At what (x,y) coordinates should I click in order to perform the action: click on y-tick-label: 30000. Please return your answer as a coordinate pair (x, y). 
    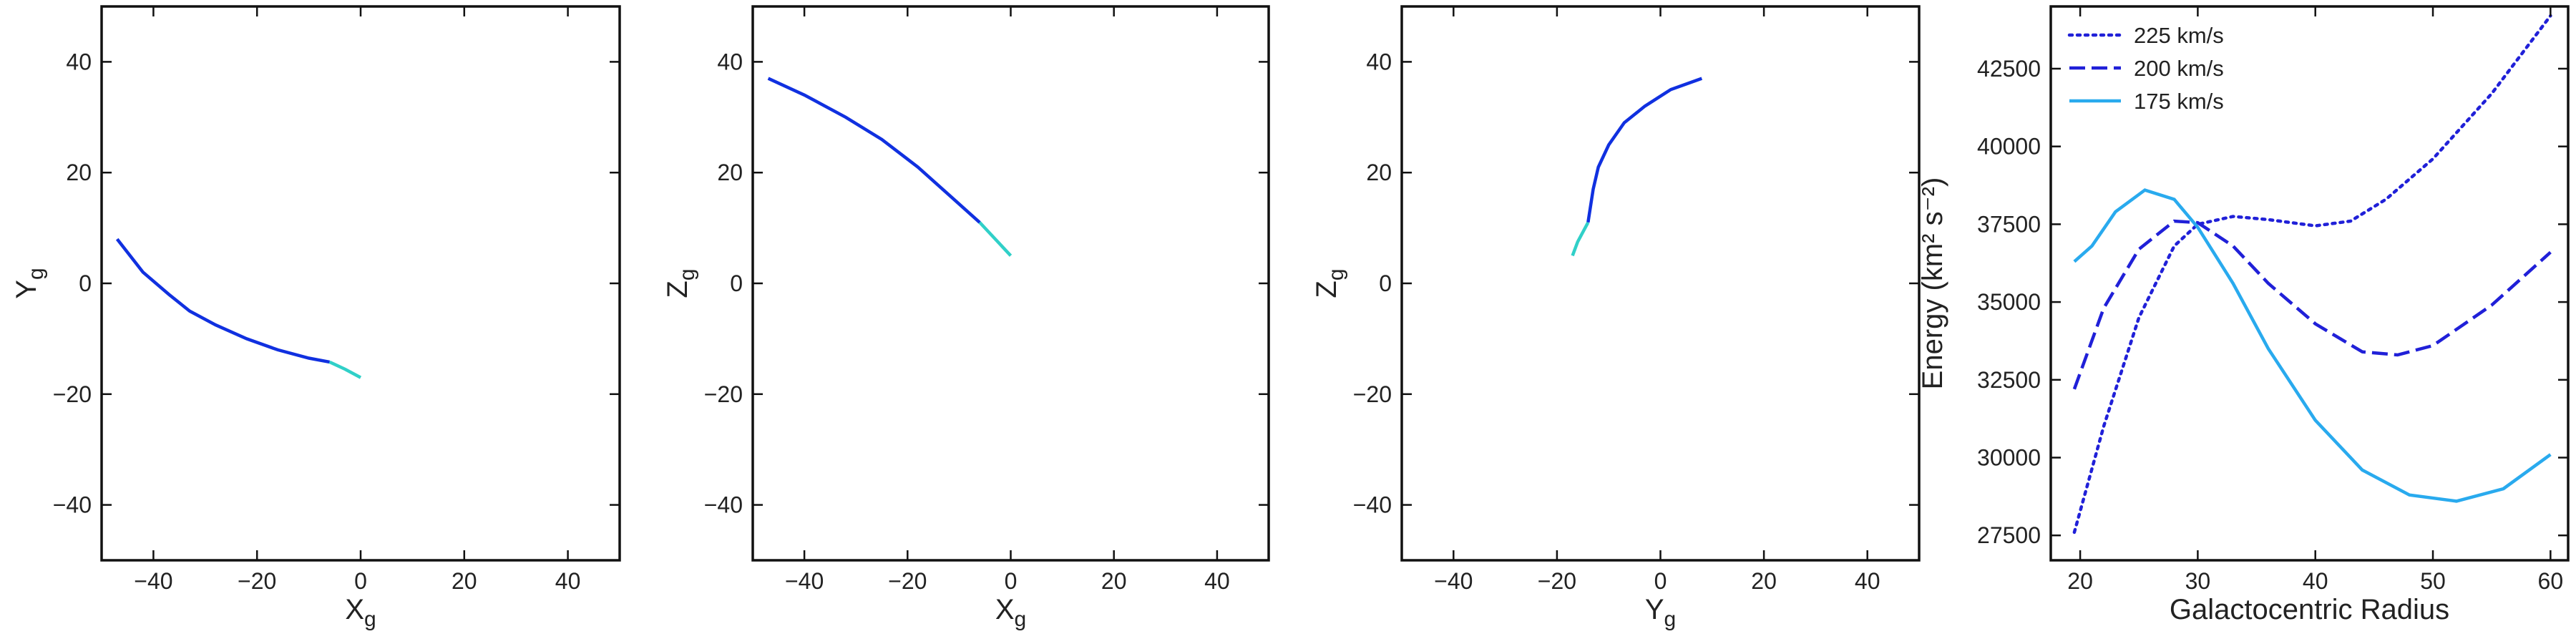
    Looking at the image, I should click on (2009, 458).